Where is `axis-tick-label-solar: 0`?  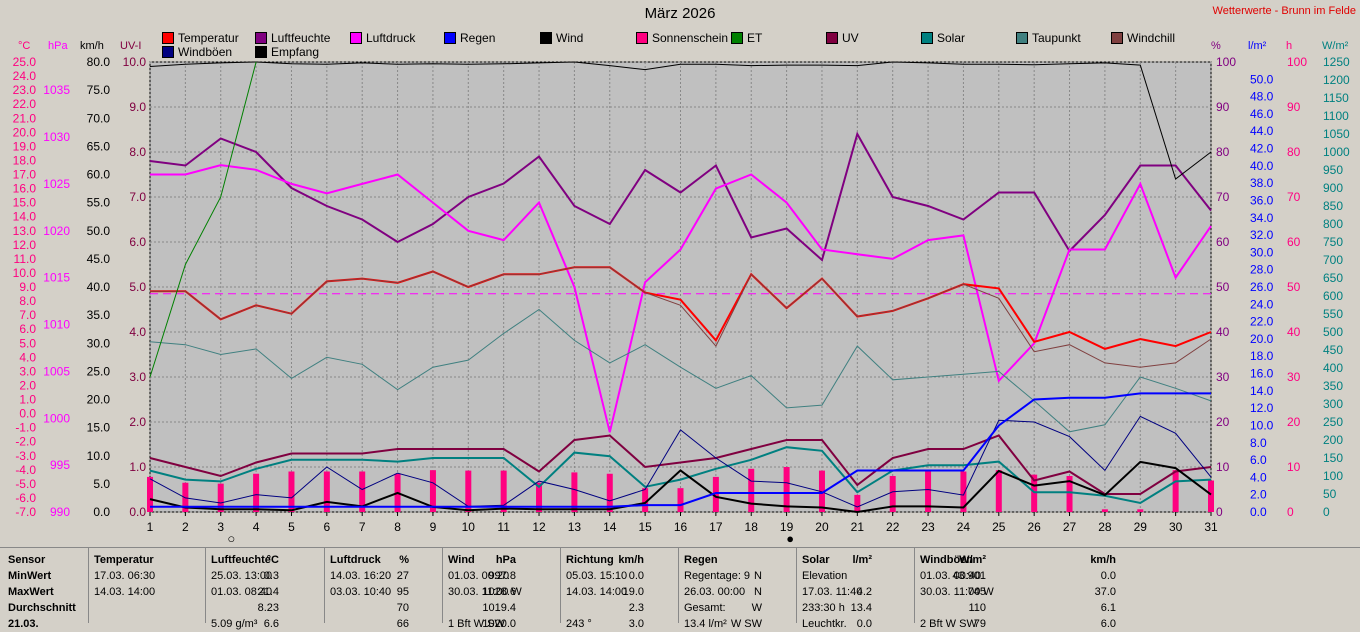
axis-tick-label-solar: 0 is located at coordinates (1326, 512).